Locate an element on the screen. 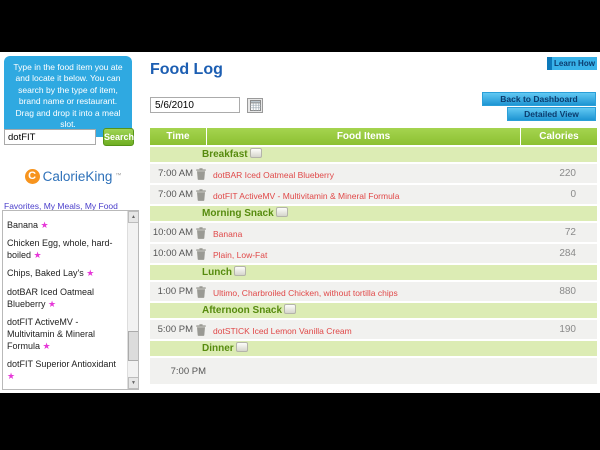  meal-name: Morning Snack is located at coordinates (238, 213).